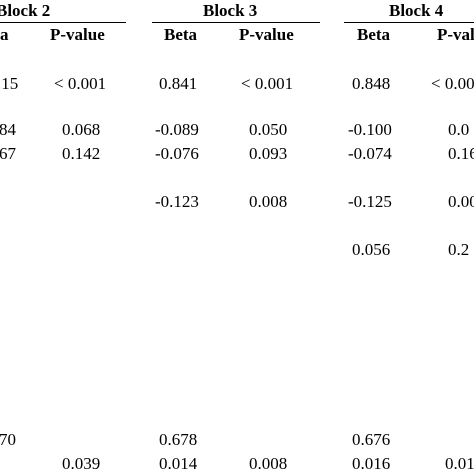 The height and width of the screenshot is (474, 474). I want to click on block-2-rule, so click(63, 22).